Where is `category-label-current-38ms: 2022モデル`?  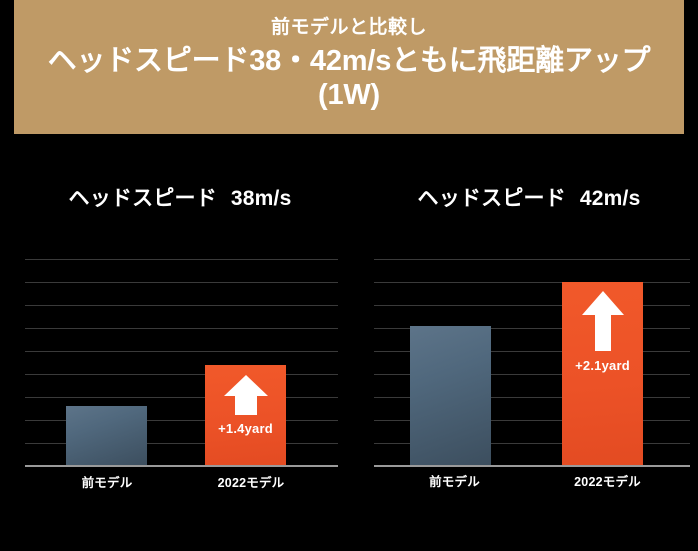 category-label-current-38ms: 2022モデル is located at coordinates (251, 483).